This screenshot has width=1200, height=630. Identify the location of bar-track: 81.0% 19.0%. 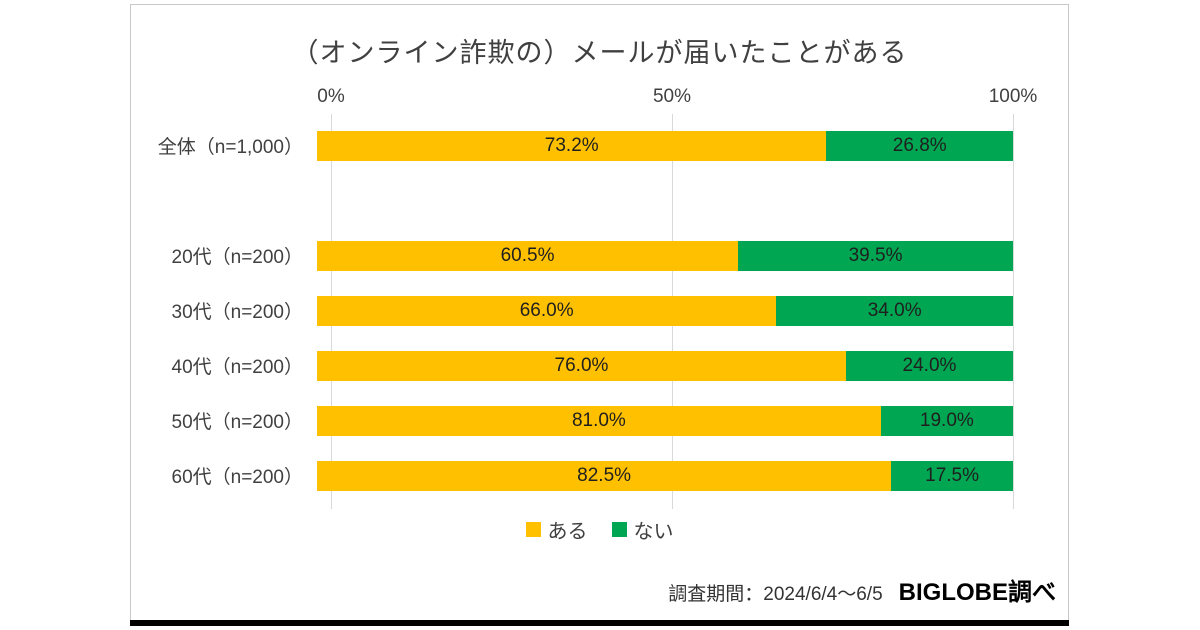
(665, 420).